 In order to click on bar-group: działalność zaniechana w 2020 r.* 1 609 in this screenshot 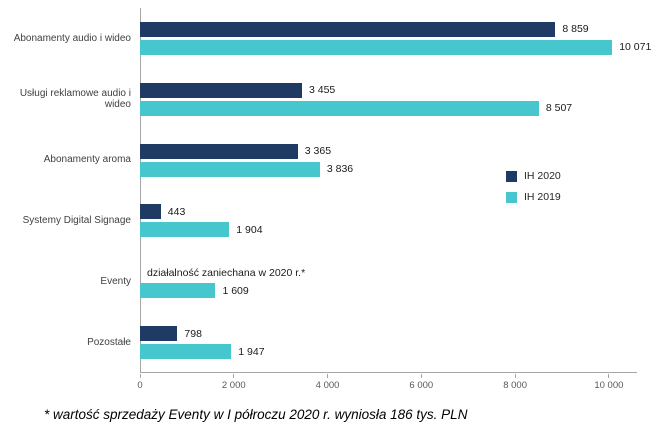, I will do `click(388, 281)`.